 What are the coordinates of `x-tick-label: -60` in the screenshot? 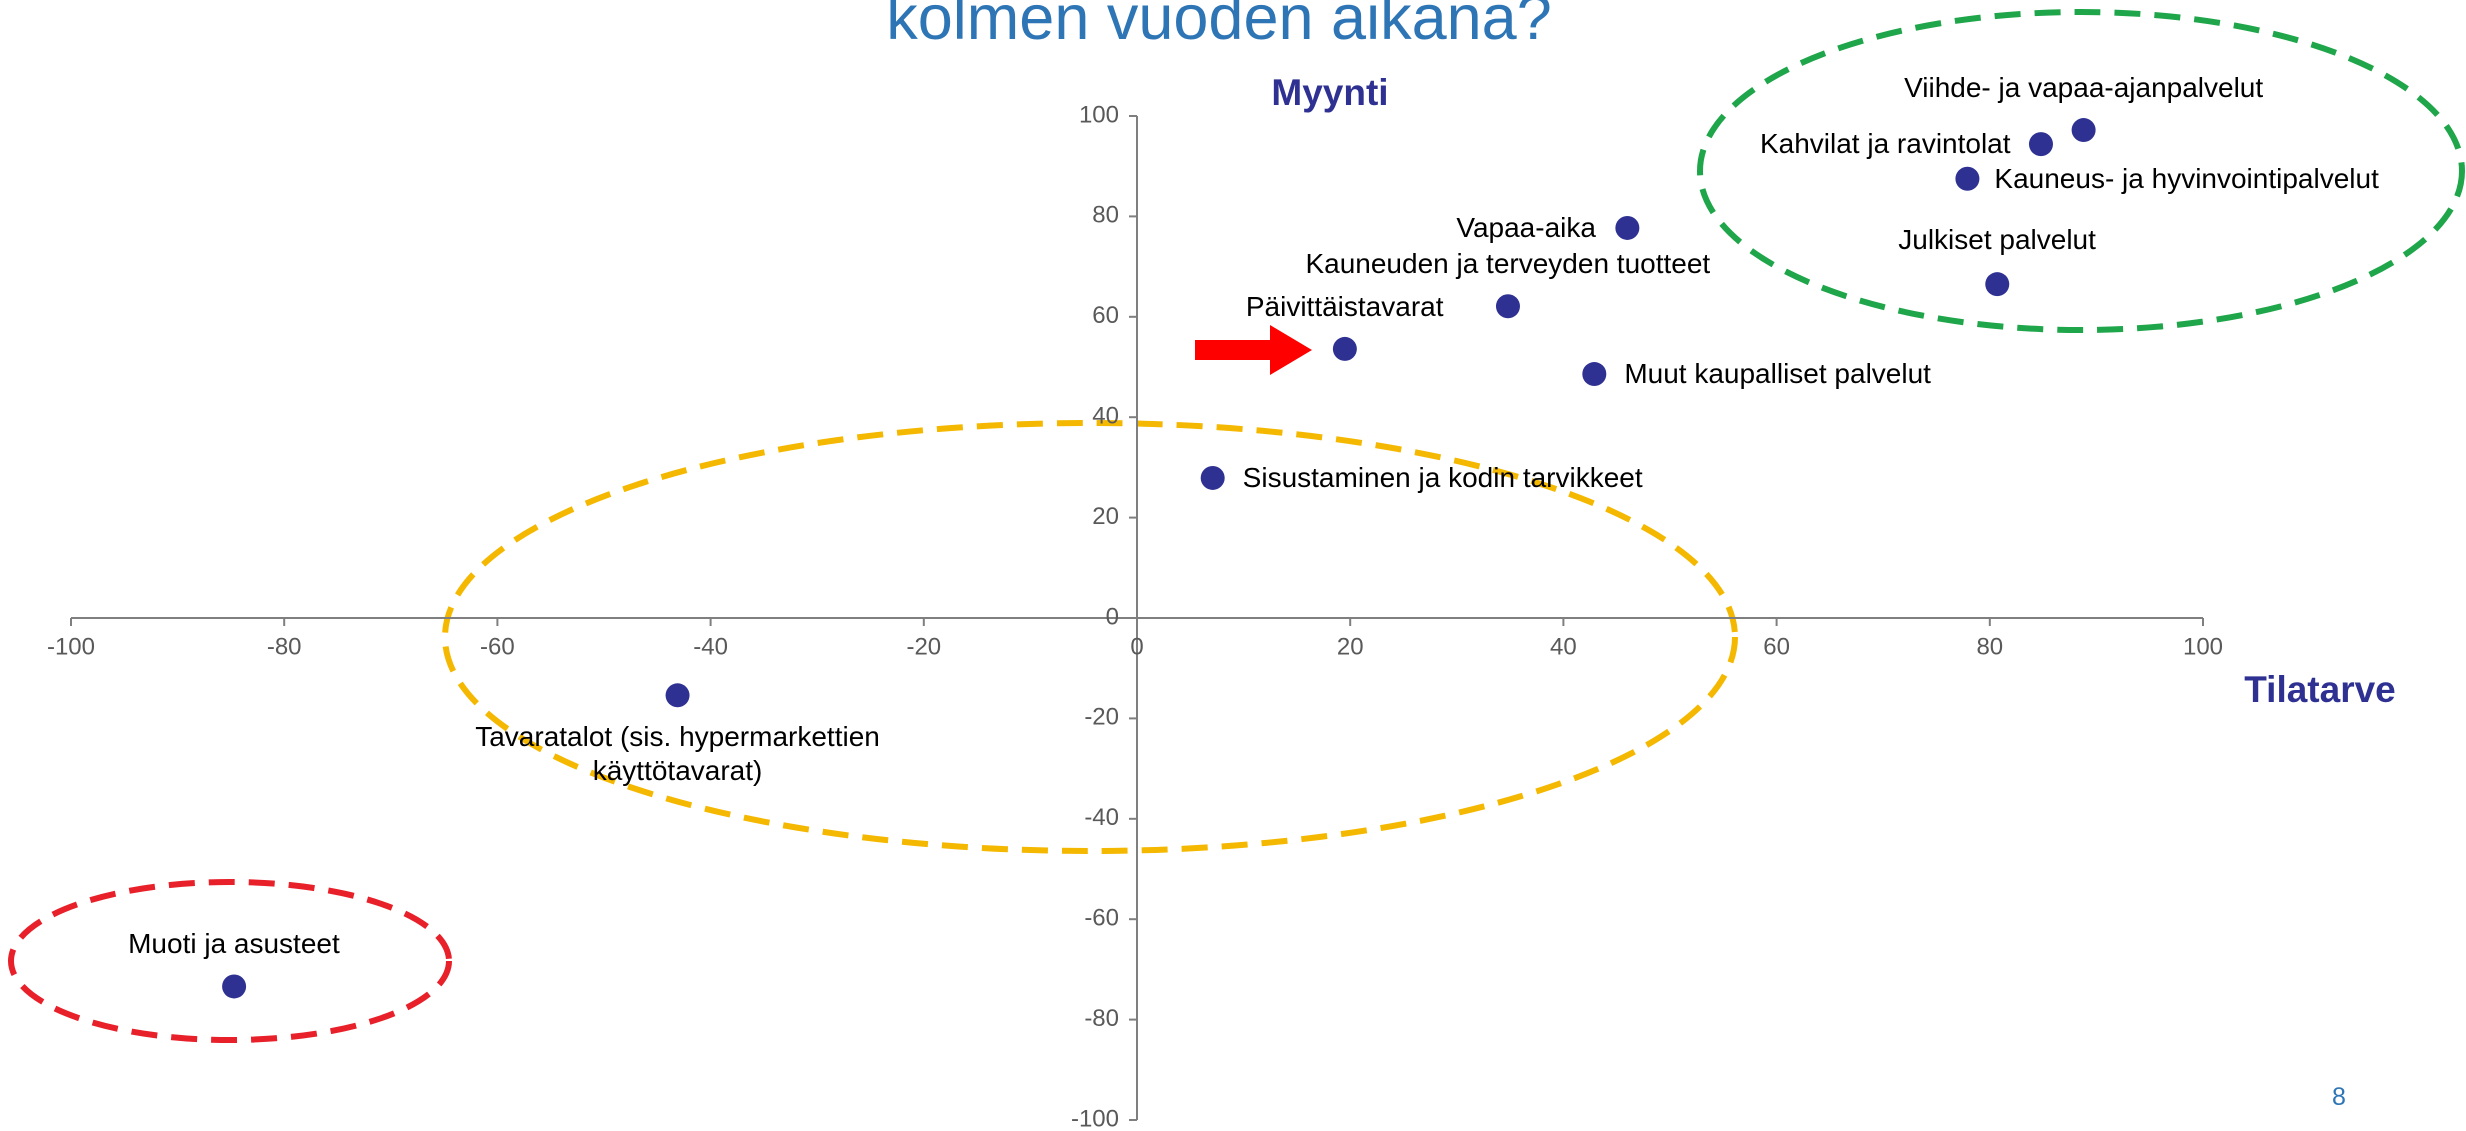 It's located at (497, 646).